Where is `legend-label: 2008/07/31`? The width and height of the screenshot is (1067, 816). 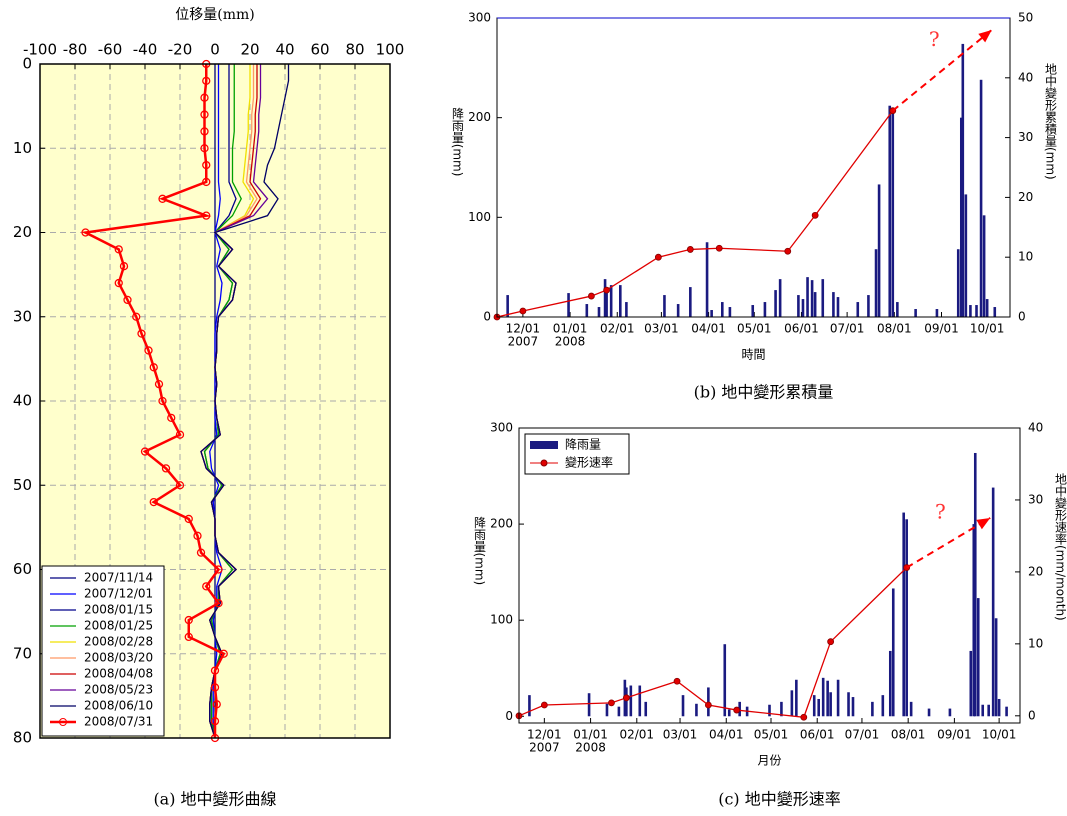 legend-label: 2008/07/31 is located at coordinates (118, 722).